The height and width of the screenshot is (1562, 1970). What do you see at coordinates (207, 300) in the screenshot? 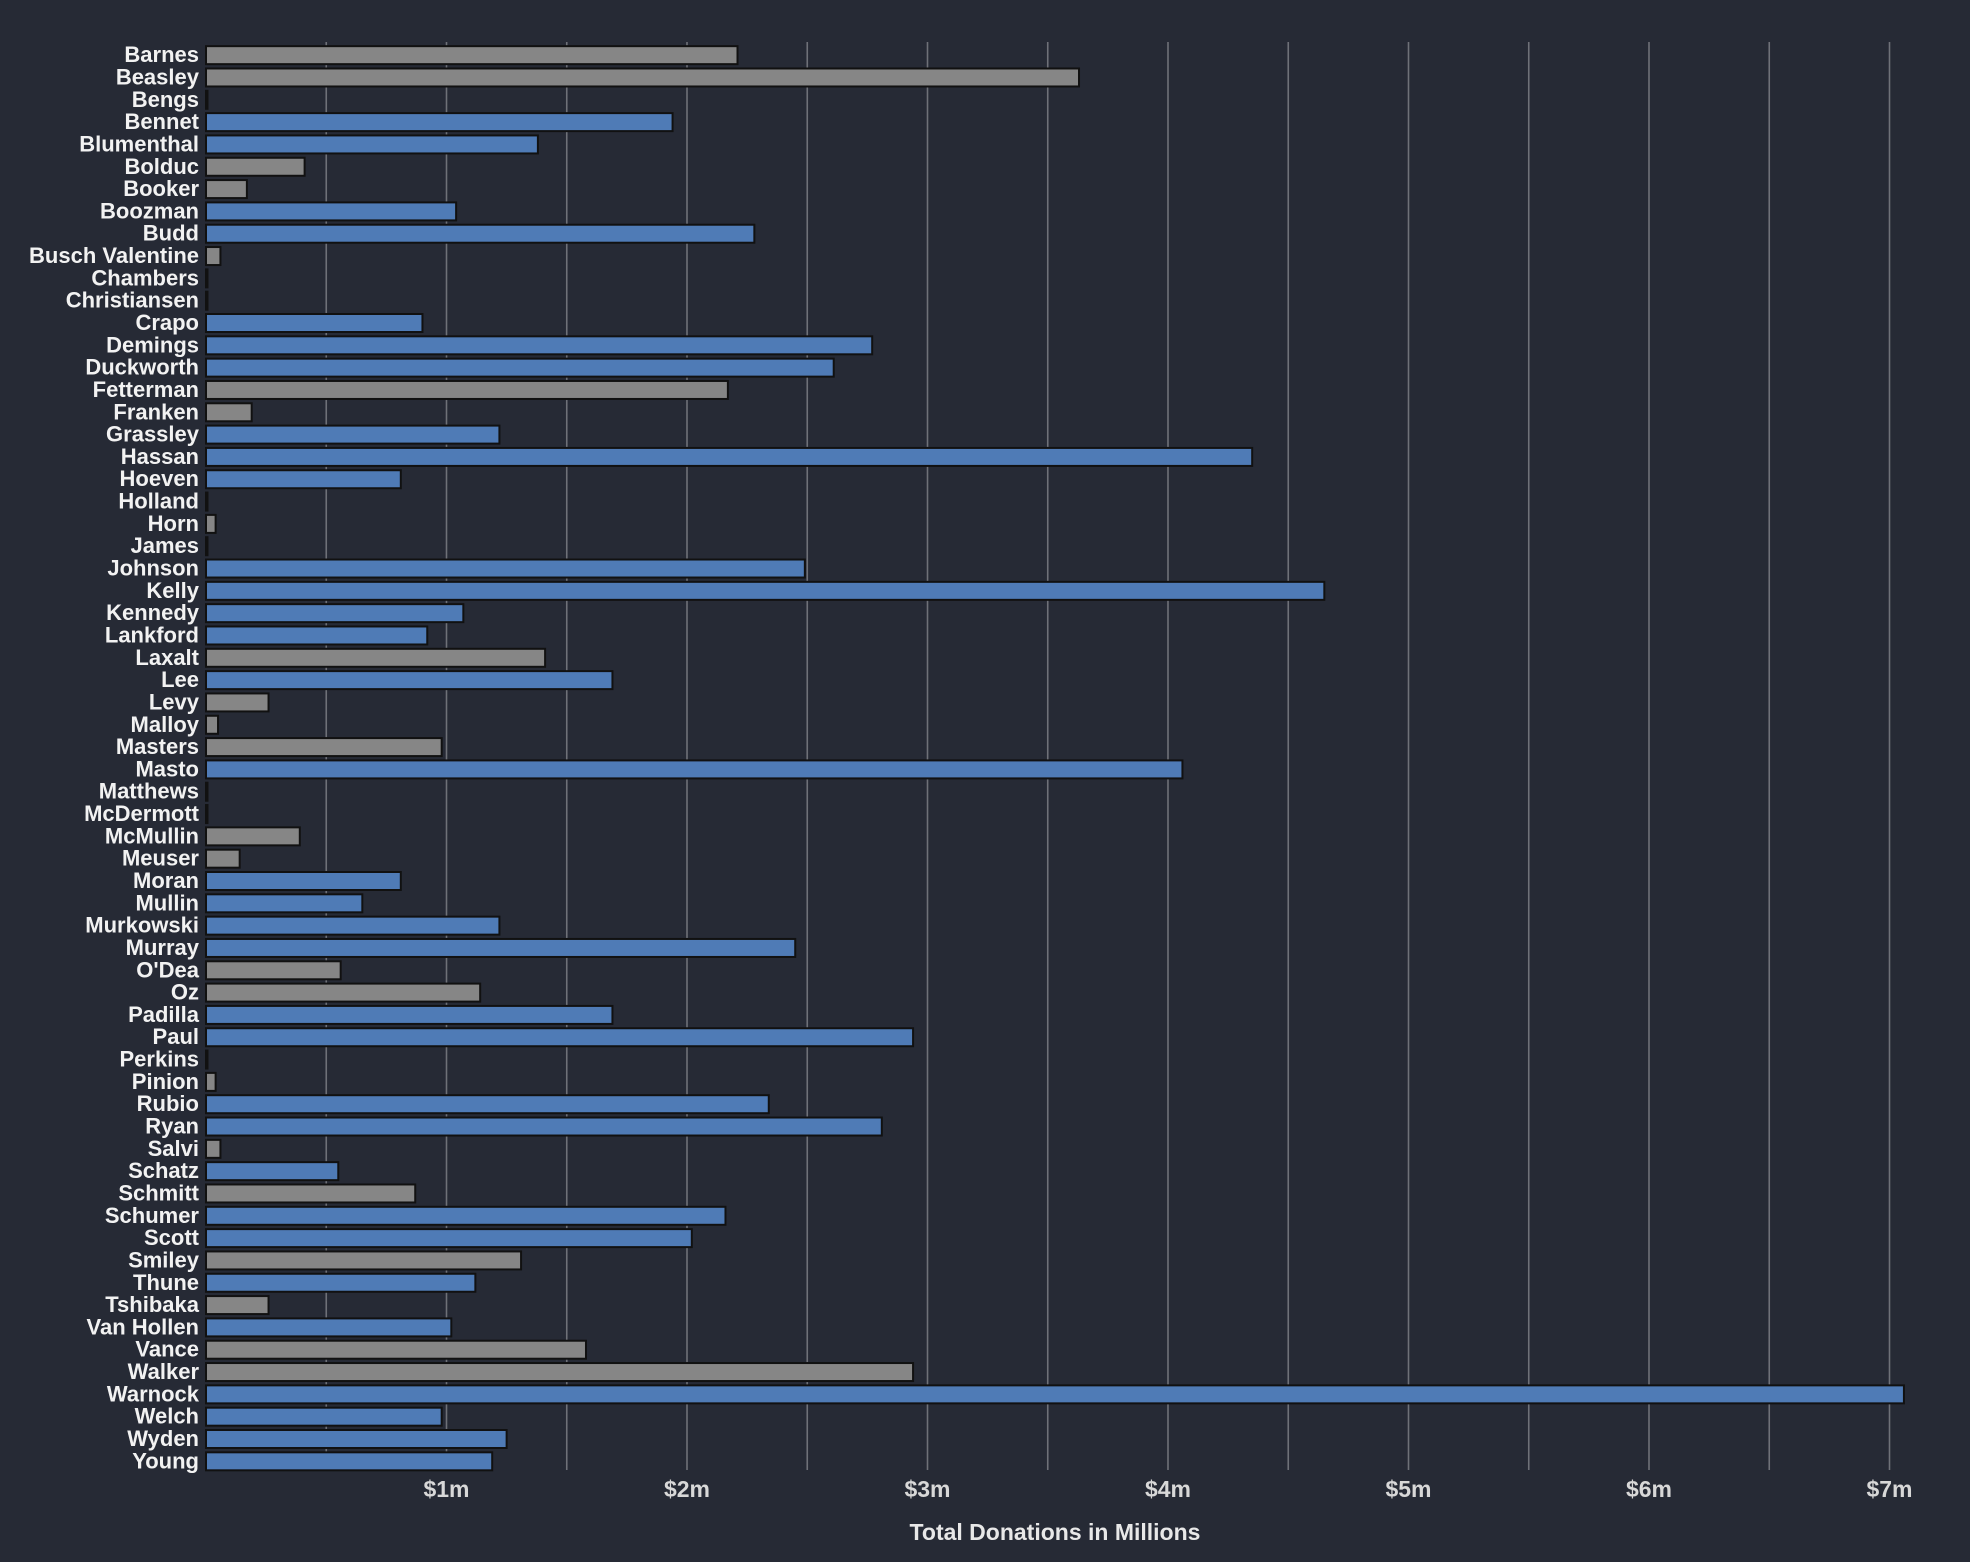
I see `bar-christiansen` at bounding box center [207, 300].